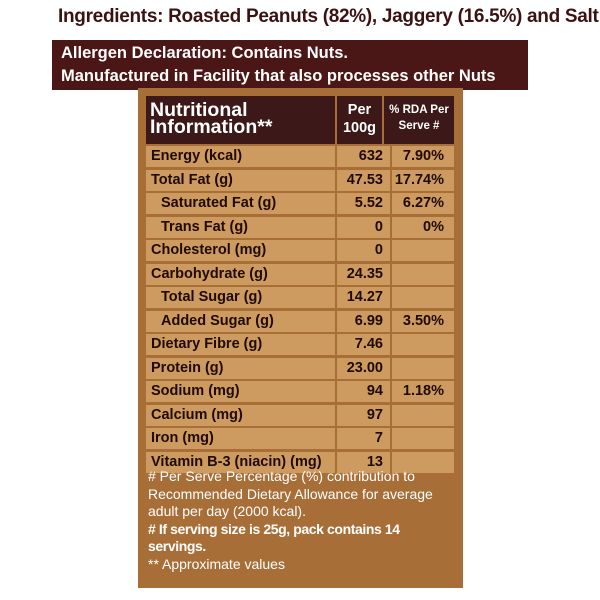 This screenshot has height=600, width=600. I want to click on nutrient-rda: 17.74%, so click(423, 180).